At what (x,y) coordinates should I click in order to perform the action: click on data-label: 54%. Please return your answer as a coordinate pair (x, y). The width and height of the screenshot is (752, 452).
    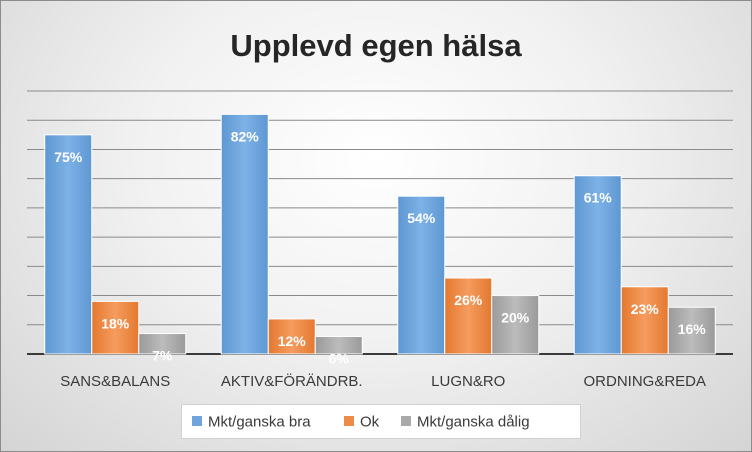
    Looking at the image, I should click on (421, 218).